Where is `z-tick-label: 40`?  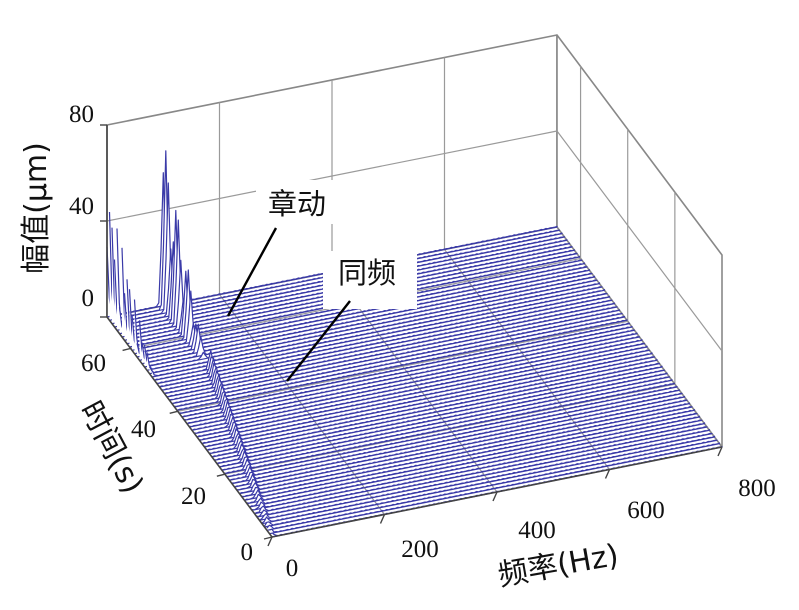 z-tick-label: 40 is located at coordinates (81, 206).